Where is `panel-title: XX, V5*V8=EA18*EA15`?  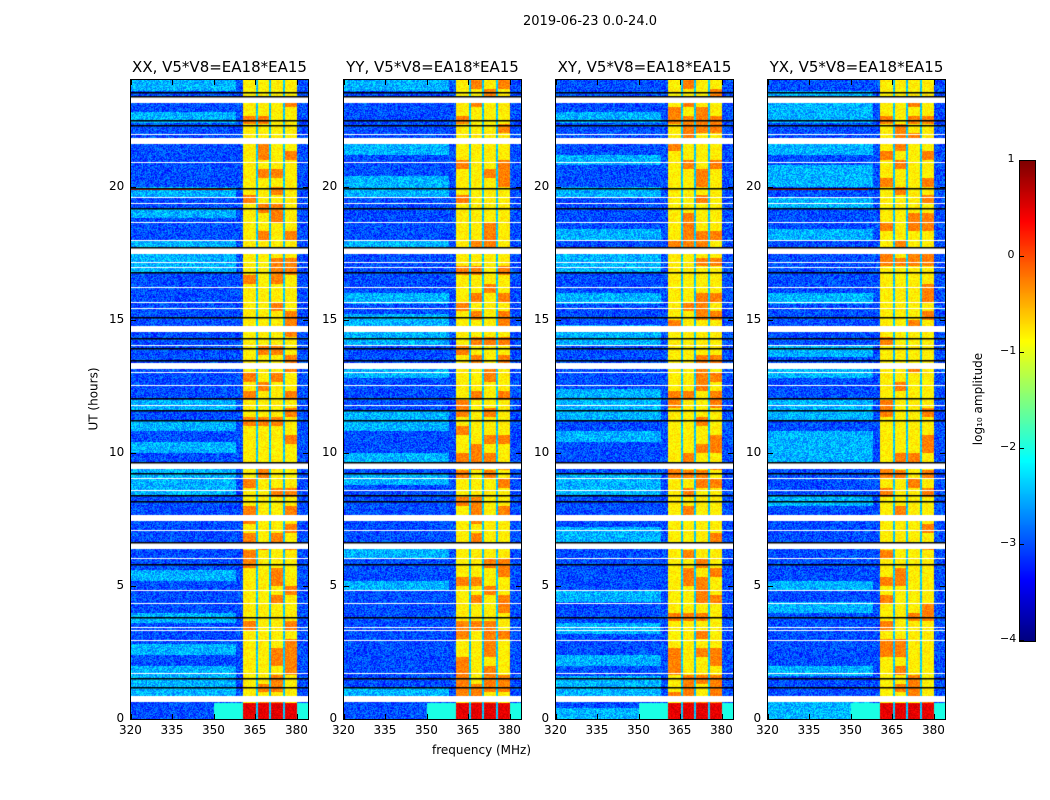 panel-title: XX, V5*V8=EA18*EA15 is located at coordinates (219, 67).